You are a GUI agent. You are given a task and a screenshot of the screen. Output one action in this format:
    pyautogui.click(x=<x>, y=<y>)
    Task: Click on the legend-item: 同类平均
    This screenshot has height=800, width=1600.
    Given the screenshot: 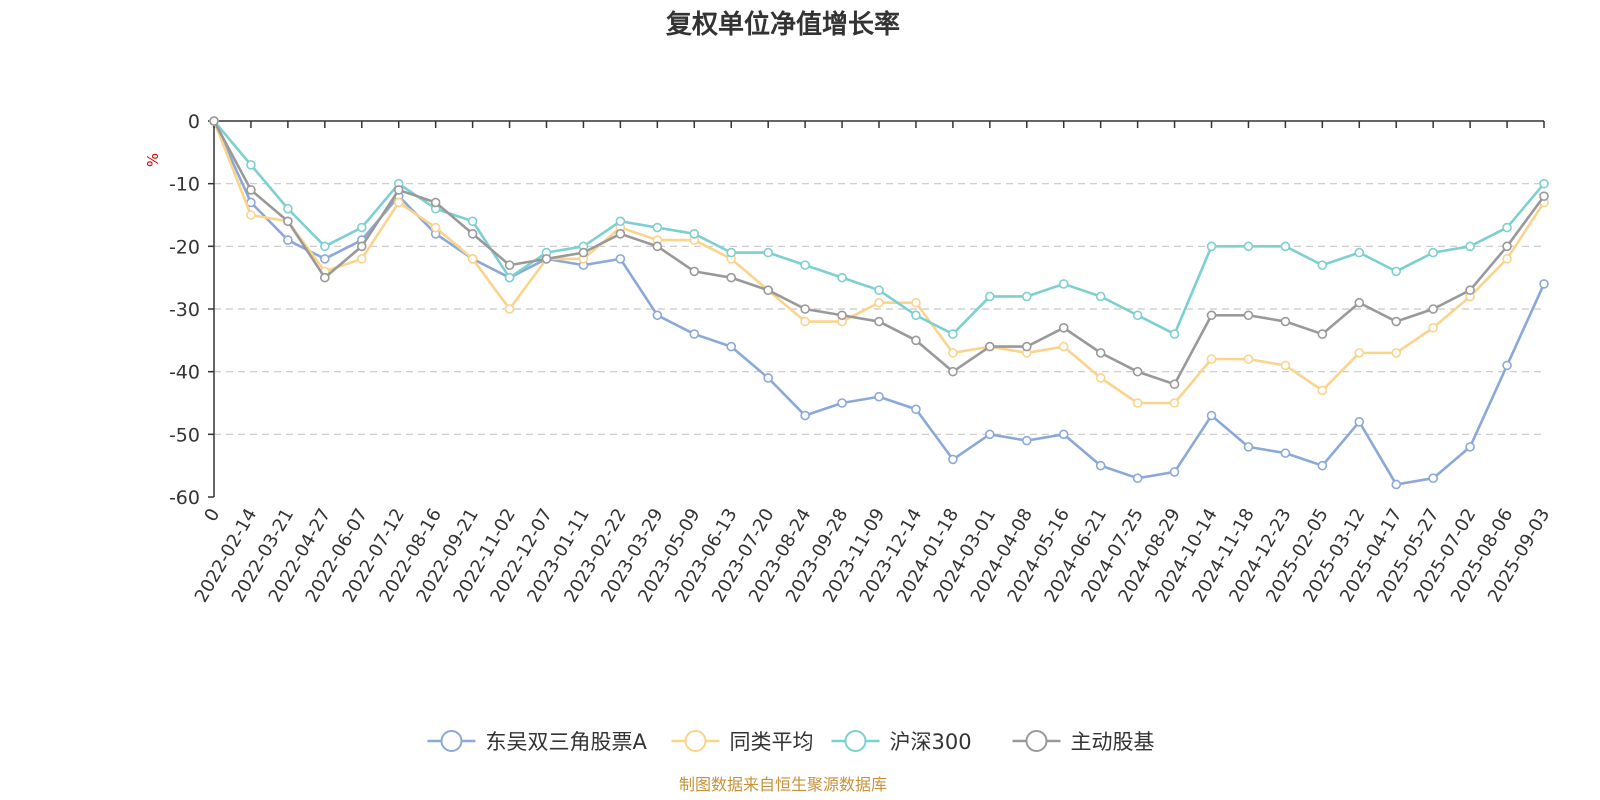 What is the action you would take?
    pyautogui.click(x=742, y=742)
    